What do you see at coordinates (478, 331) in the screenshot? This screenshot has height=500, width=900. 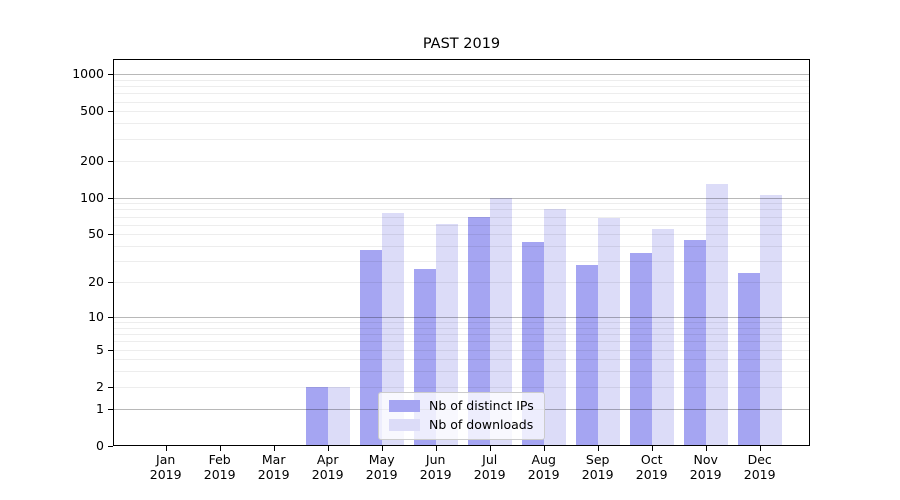 I see `bar-nb-of-distinct-ips-jul-2019` at bounding box center [478, 331].